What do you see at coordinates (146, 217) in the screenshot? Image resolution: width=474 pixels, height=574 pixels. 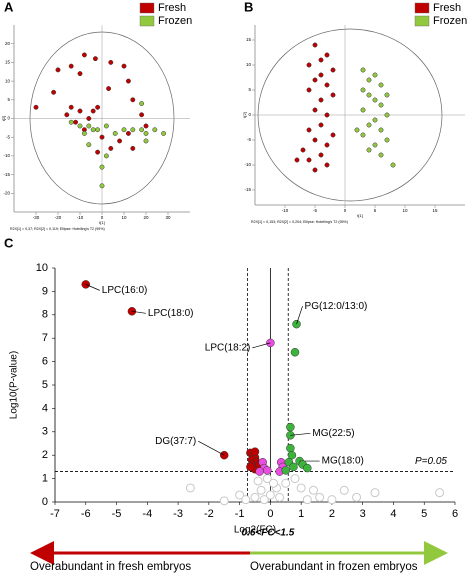 I see `x-tick-label: 20` at bounding box center [146, 217].